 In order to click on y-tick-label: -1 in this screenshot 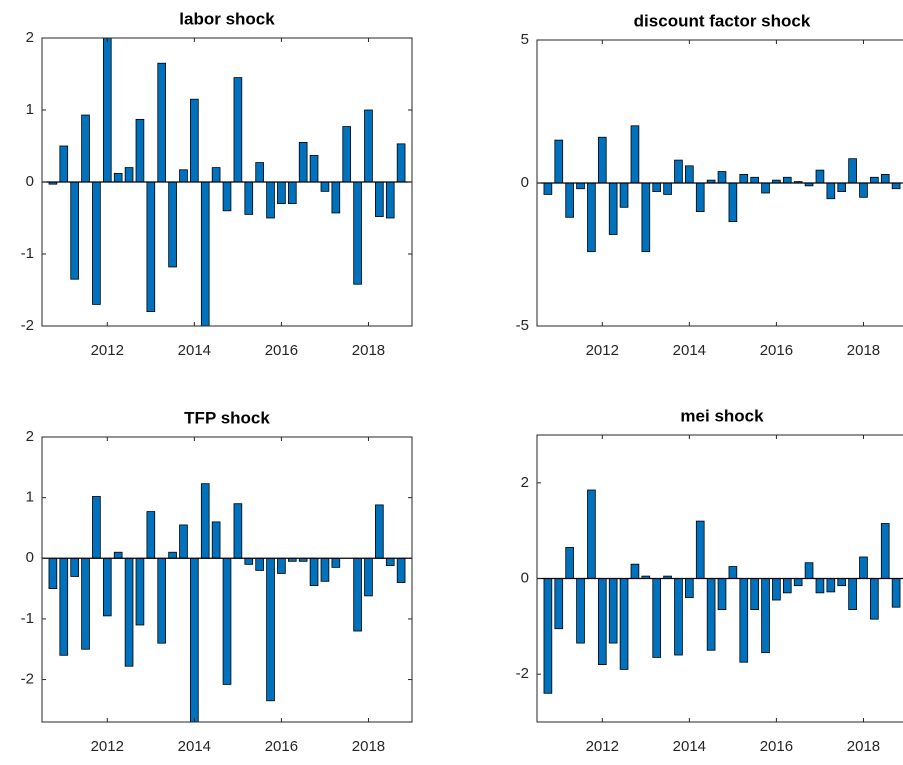, I will do `click(27, 253)`.